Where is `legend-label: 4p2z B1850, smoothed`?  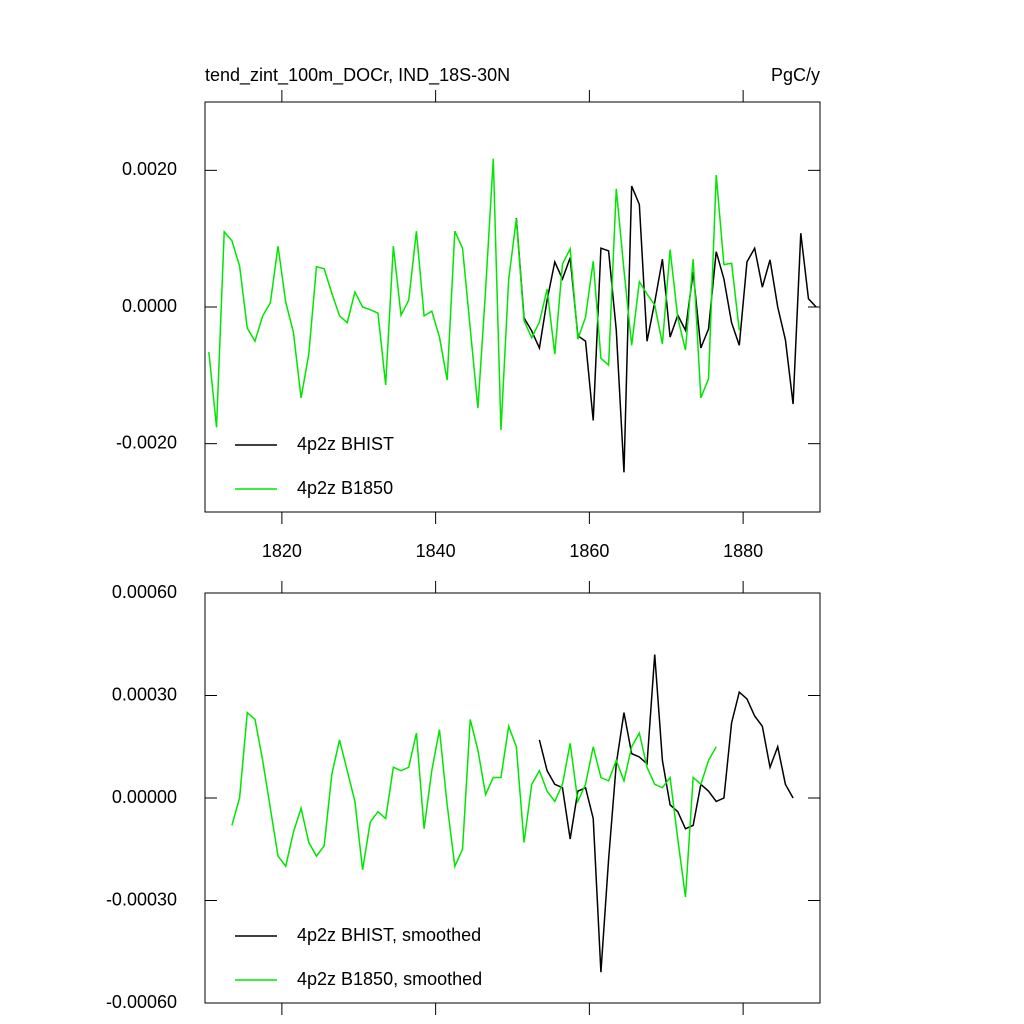 legend-label: 4p2z B1850, smoothed is located at coordinates (389, 979).